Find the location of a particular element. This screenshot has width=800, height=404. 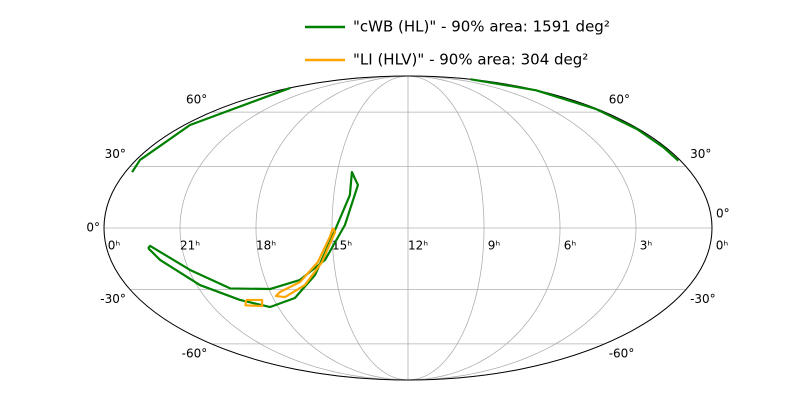

x-tick-label: 3ʰ is located at coordinates (646, 246).